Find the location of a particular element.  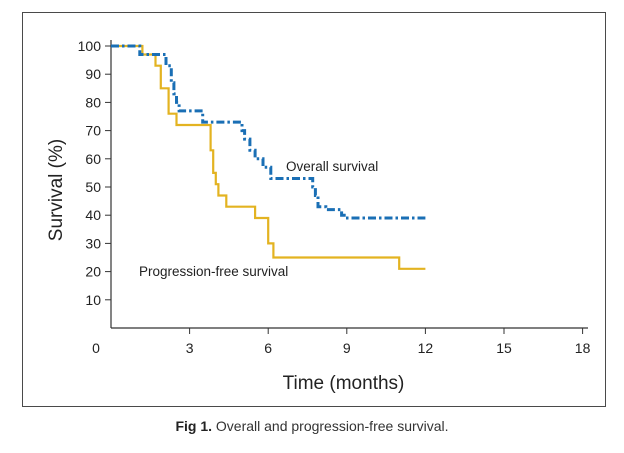

y-tick-label: 70 is located at coordinates (93, 131).